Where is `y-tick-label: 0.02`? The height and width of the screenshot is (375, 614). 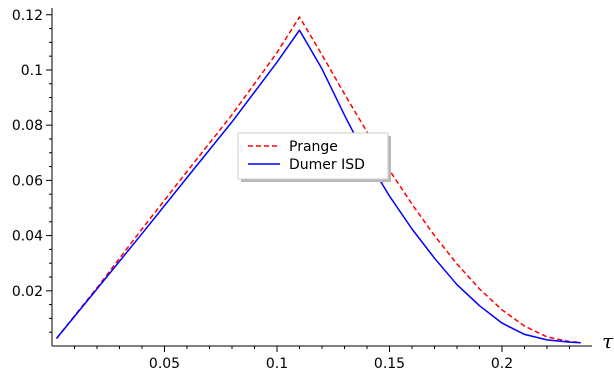
y-tick-label: 0.02 is located at coordinates (27, 292).